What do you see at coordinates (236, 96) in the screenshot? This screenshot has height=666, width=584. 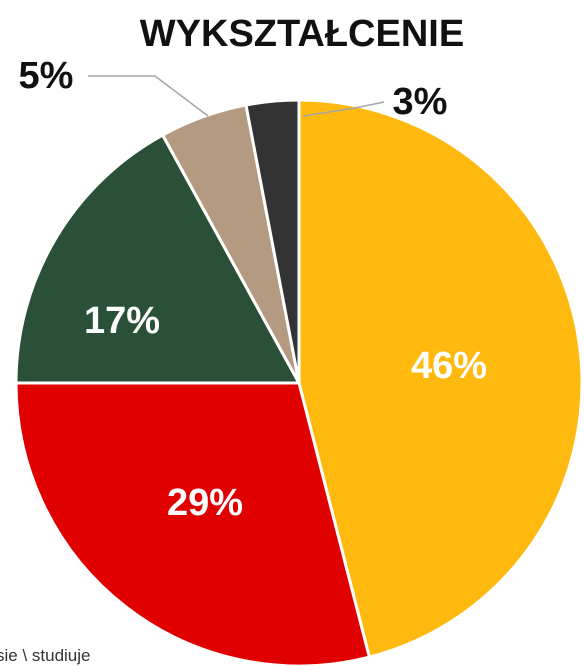 I see `leader-lines` at bounding box center [236, 96].